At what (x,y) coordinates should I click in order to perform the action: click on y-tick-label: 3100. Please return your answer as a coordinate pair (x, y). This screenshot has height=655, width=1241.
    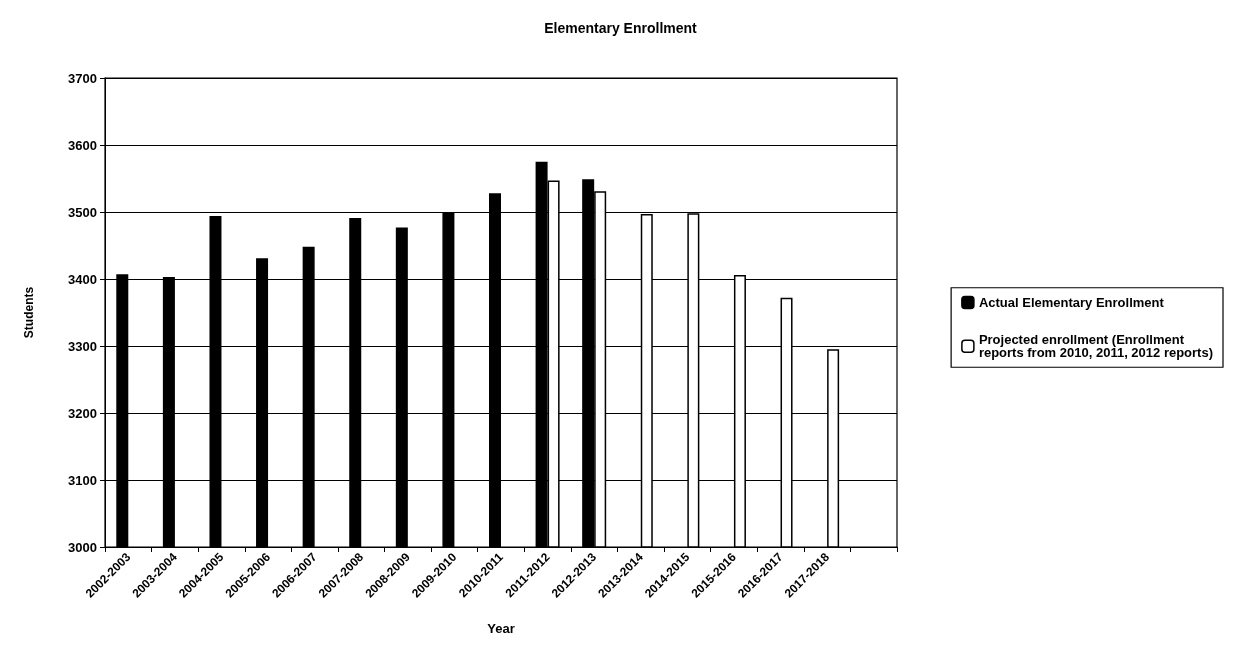
    Looking at the image, I should click on (82, 480).